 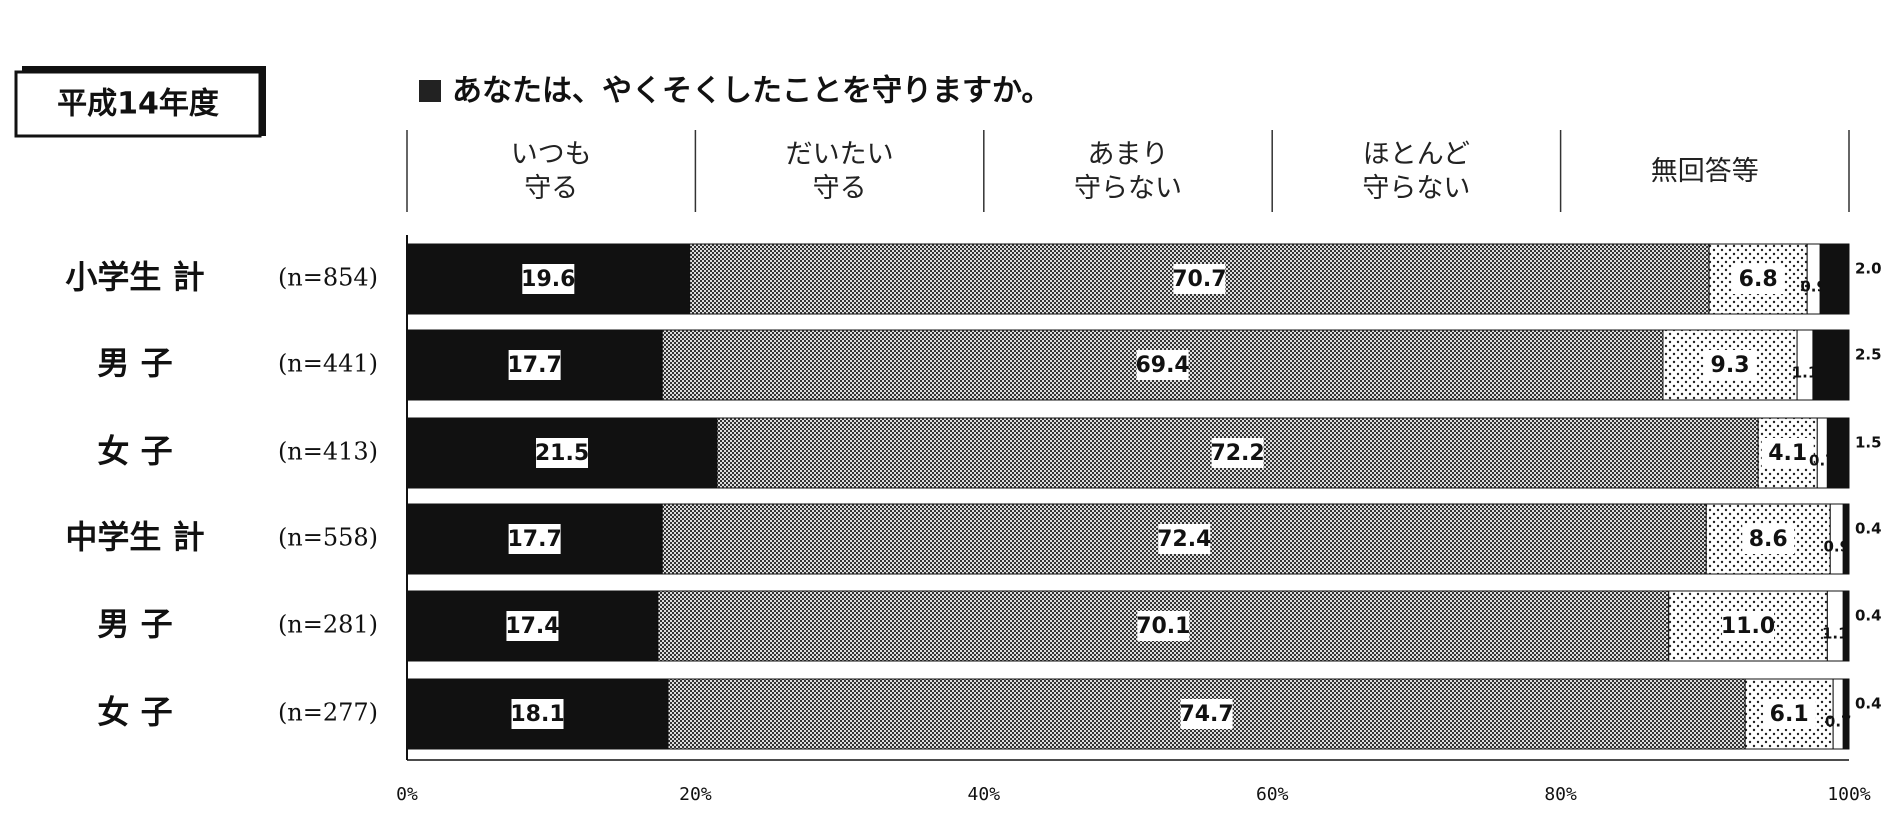 What do you see at coordinates (328, 538) in the screenshot?
I see `n-label: (n=558)` at bounding box center [328, 538].